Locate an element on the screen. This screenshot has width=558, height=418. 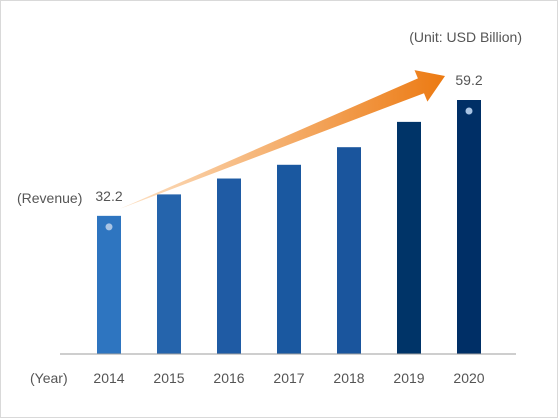
x-tick-label-2017: 2017 is located at coordinates (288, 378).